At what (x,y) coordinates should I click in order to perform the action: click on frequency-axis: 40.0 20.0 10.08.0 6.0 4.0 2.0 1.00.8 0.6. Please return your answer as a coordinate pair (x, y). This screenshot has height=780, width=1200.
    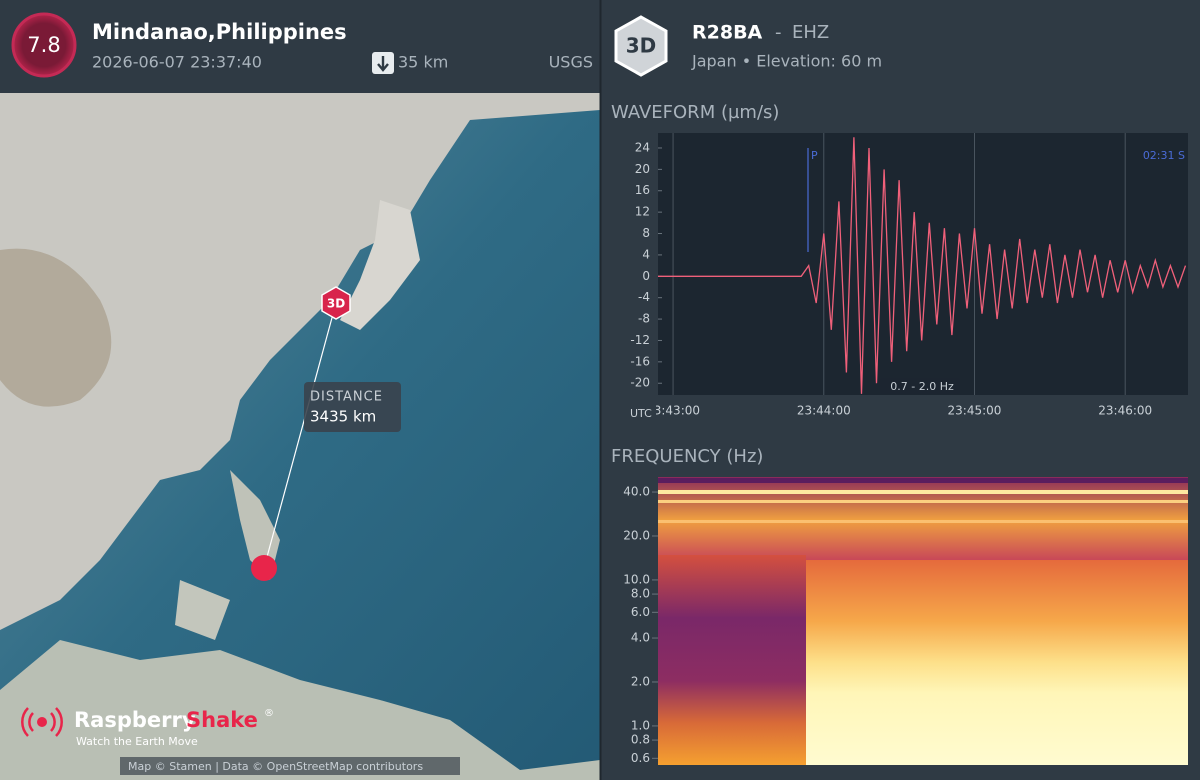
    Looking at the image, I should click on (640, 625).